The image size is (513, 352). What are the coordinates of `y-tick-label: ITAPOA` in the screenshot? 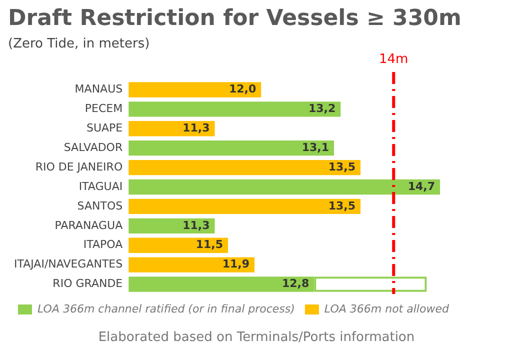 It's located at (103, 245).